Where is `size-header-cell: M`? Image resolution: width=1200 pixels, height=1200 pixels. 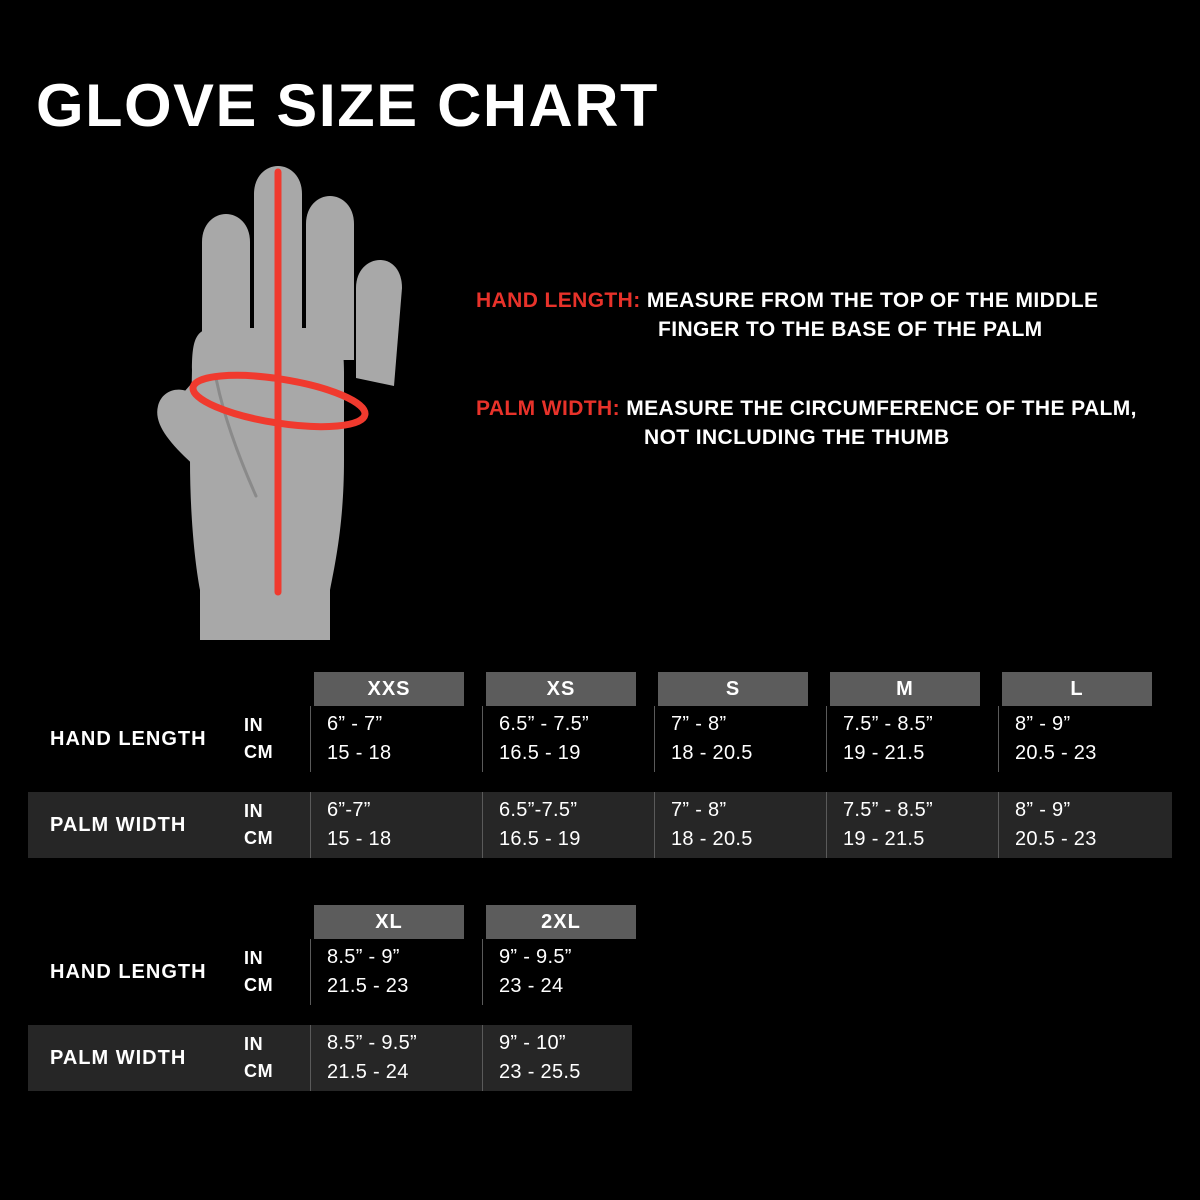
size-header-cell: M is located at coordinates (912, 689).